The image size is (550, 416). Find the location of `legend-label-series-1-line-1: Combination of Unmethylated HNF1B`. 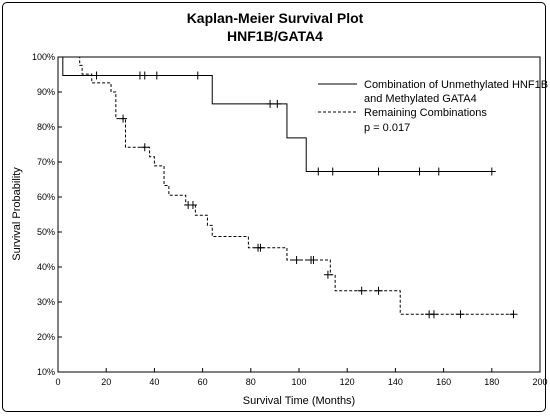

legend-label-series-1-line-1: Combination of Unmethylated HNF1B is located at coordinates (456, 85).